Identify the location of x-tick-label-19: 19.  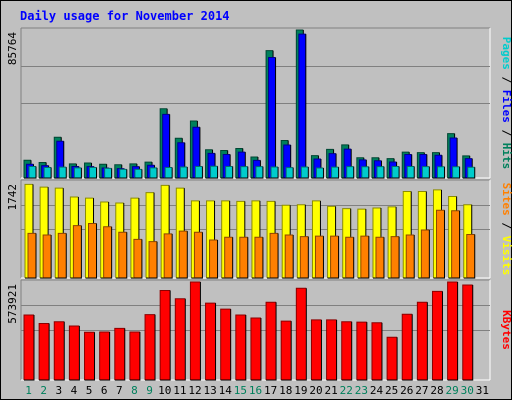
(300, 390).